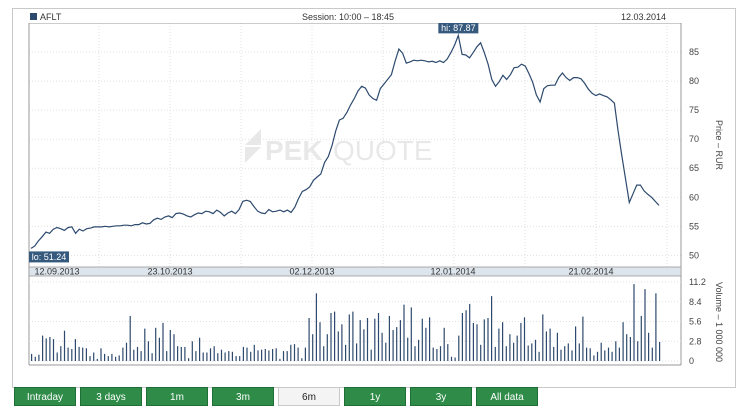 Image resolution: width=742 pixels, height=416 pixels. What do you see at coordinates (169, 272) in the screenshot?
I see `date-tick-label: 23.10.2013` at bounding box center [169, 272].